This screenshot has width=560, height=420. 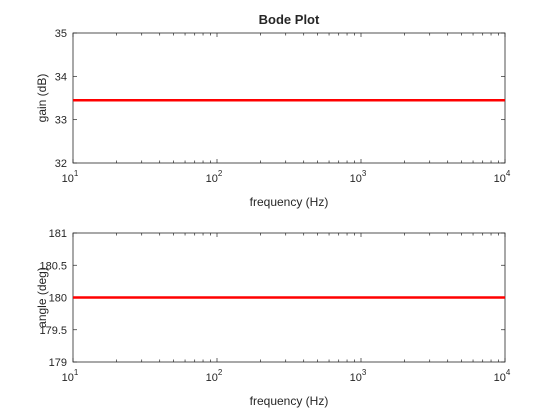 I want to click on y-tick-label: 32, so click(x=61, y=164).